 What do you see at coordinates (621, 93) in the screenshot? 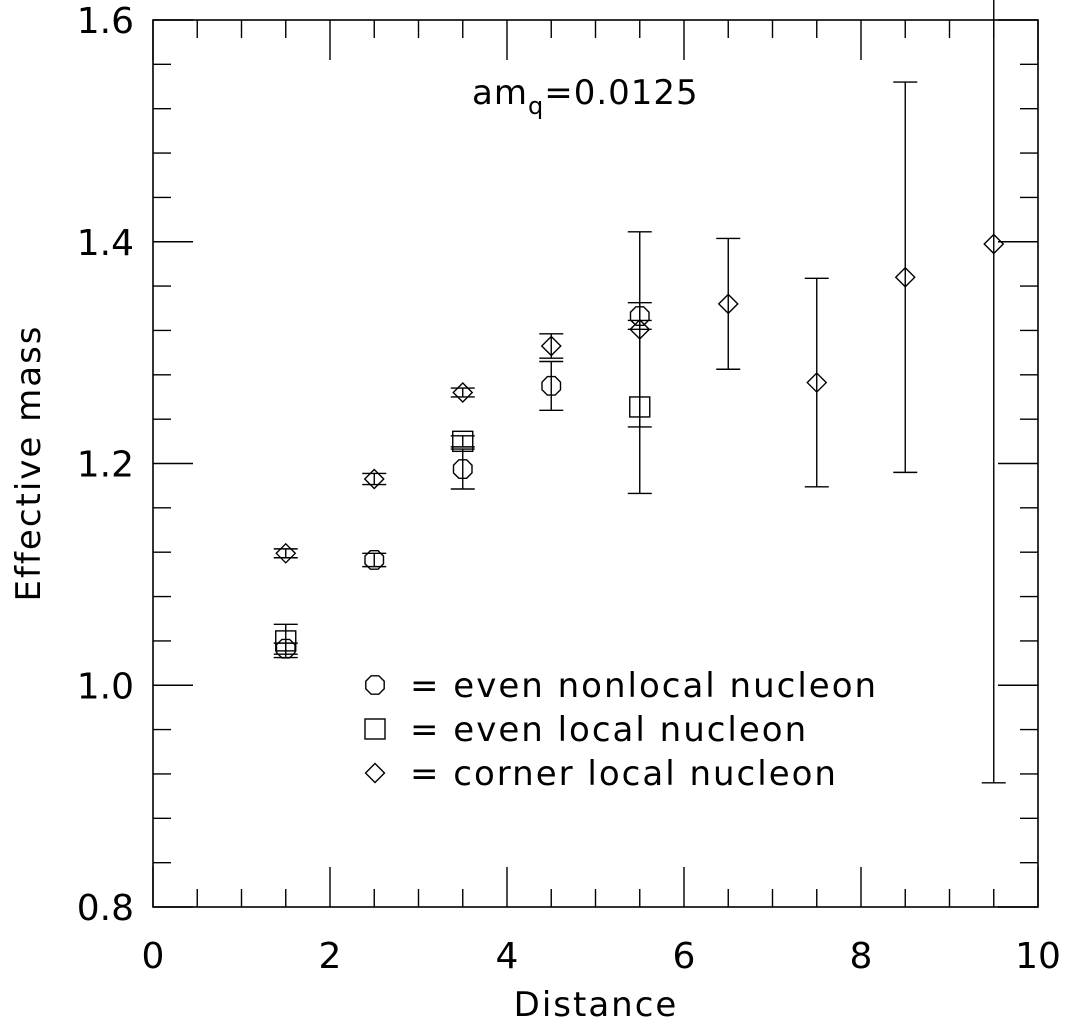
I see `annotation-value: =0.0125` at bounding box center [621, 93].